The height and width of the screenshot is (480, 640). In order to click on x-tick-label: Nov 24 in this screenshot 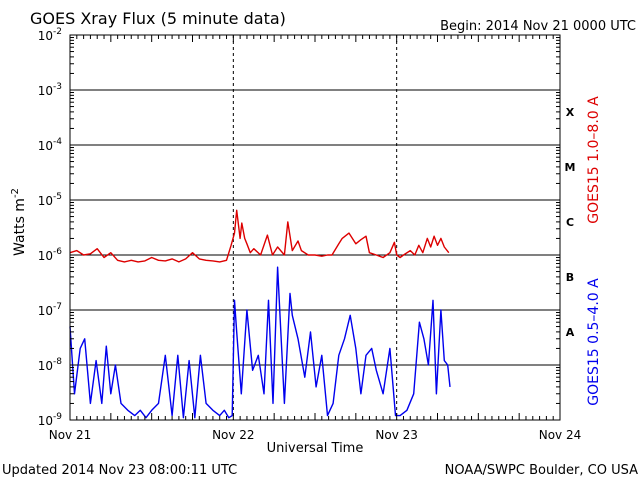, I will do `click(560, 435)`.